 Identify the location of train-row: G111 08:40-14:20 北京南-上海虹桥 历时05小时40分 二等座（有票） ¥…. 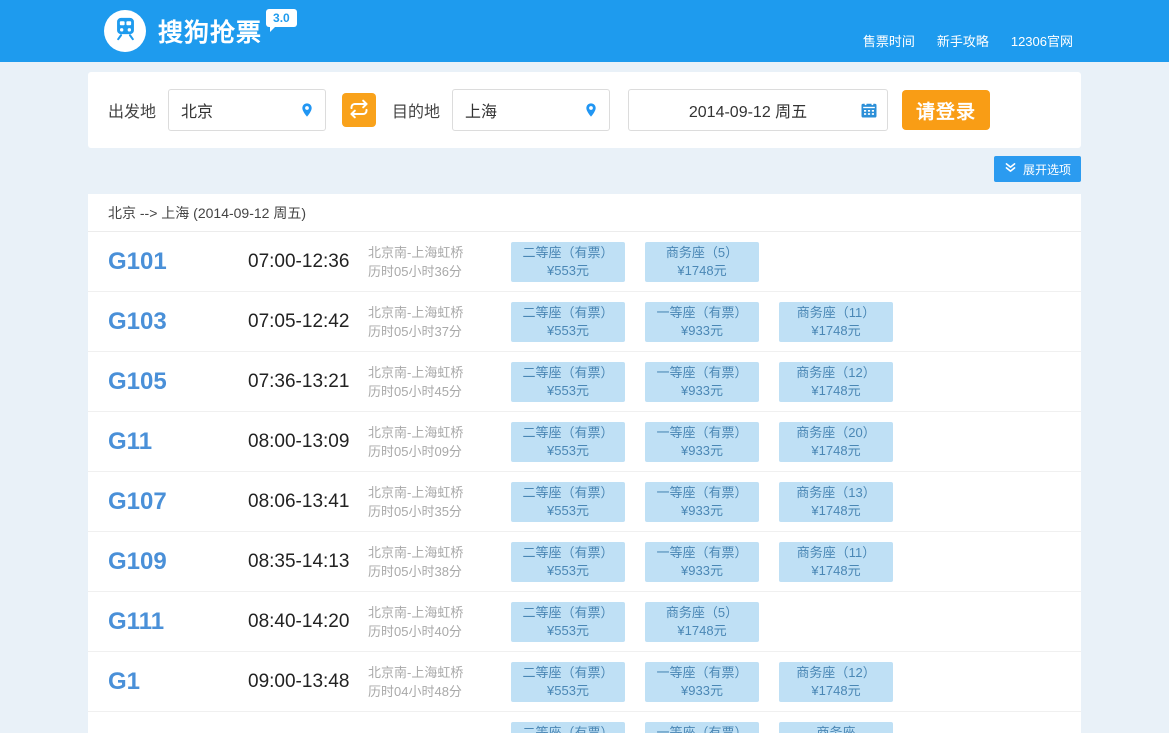
(584, 622).